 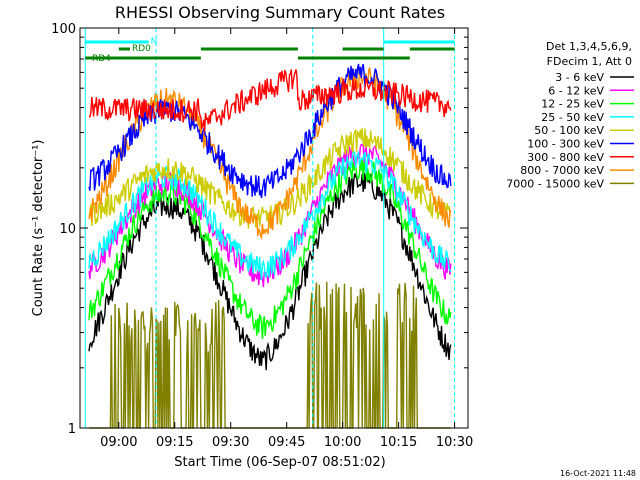 I want to click on x-tick-label-3: 09:30, so click(x=230, y=442).